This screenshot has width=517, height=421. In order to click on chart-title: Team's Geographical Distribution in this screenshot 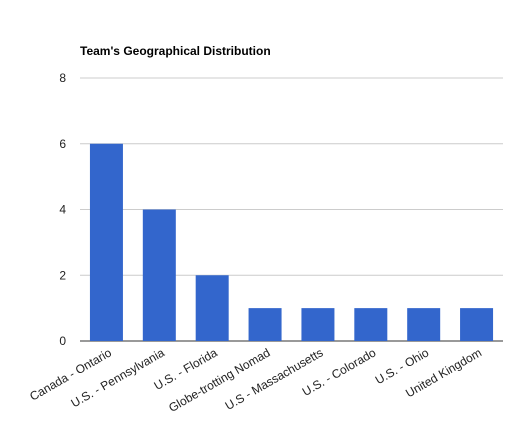, I will do `click(175, 51)`.